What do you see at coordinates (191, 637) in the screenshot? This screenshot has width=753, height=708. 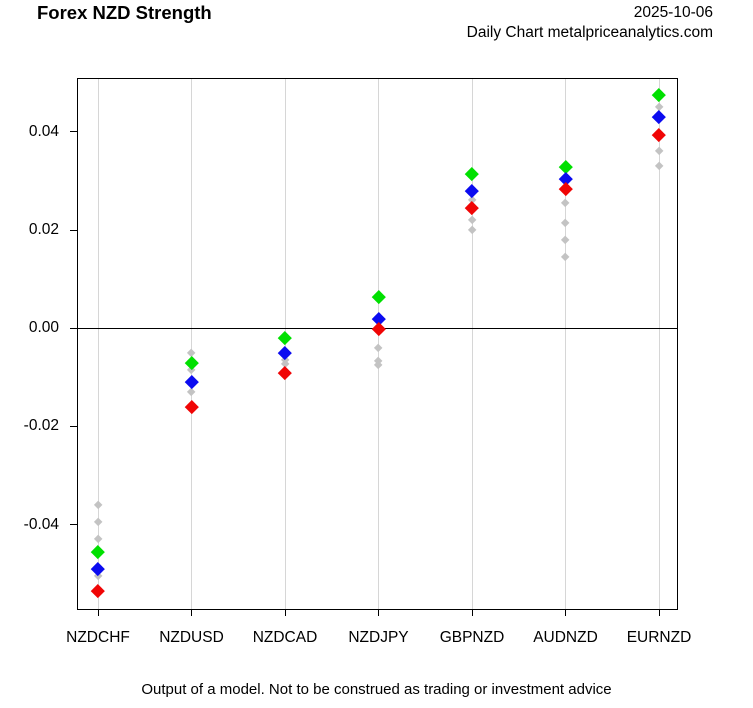 I see `x-axis-category-label: NZDUSD` at bounding box center [191, 637].